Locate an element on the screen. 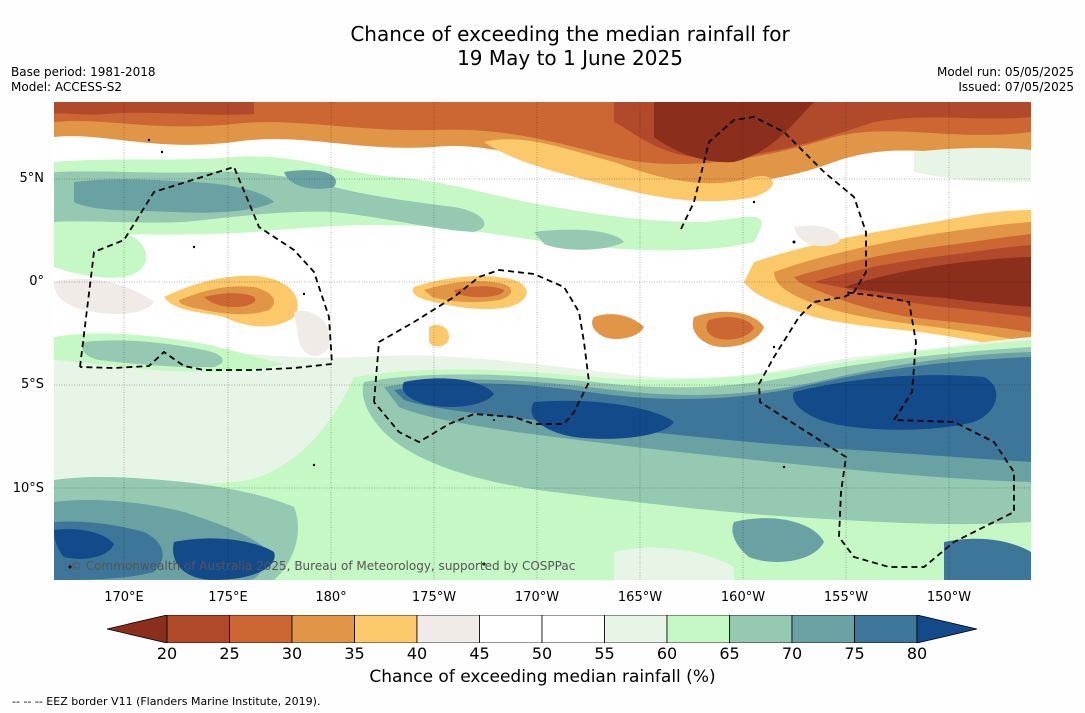 The image size is (1085, 713). colorbar-tick-label: 50 is located at coordinates (542, 653).